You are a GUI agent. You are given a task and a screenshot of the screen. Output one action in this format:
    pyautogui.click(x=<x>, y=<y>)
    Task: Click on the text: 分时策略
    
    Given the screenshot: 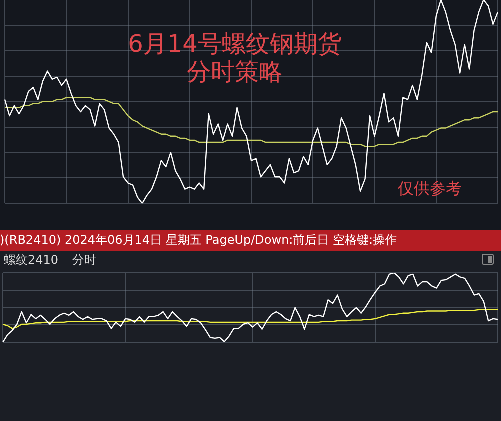 What is the action you would take?
    pyautogui.click(x=235, y=72)
    